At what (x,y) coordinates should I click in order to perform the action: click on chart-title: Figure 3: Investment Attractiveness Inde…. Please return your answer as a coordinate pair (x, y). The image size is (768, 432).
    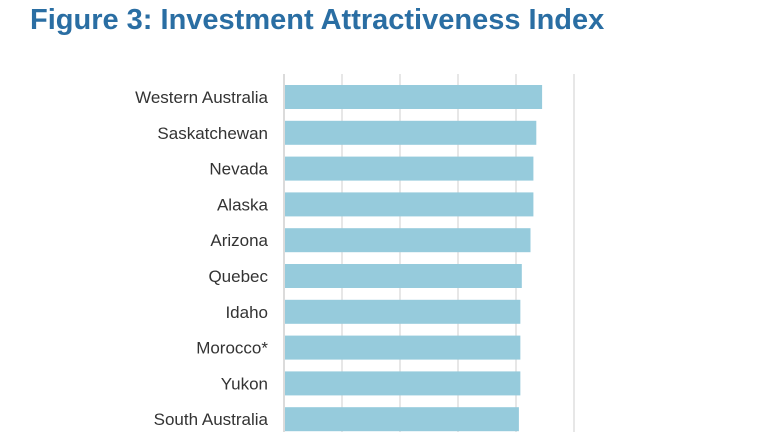
    Looking at the image, I should click on (317, 20).